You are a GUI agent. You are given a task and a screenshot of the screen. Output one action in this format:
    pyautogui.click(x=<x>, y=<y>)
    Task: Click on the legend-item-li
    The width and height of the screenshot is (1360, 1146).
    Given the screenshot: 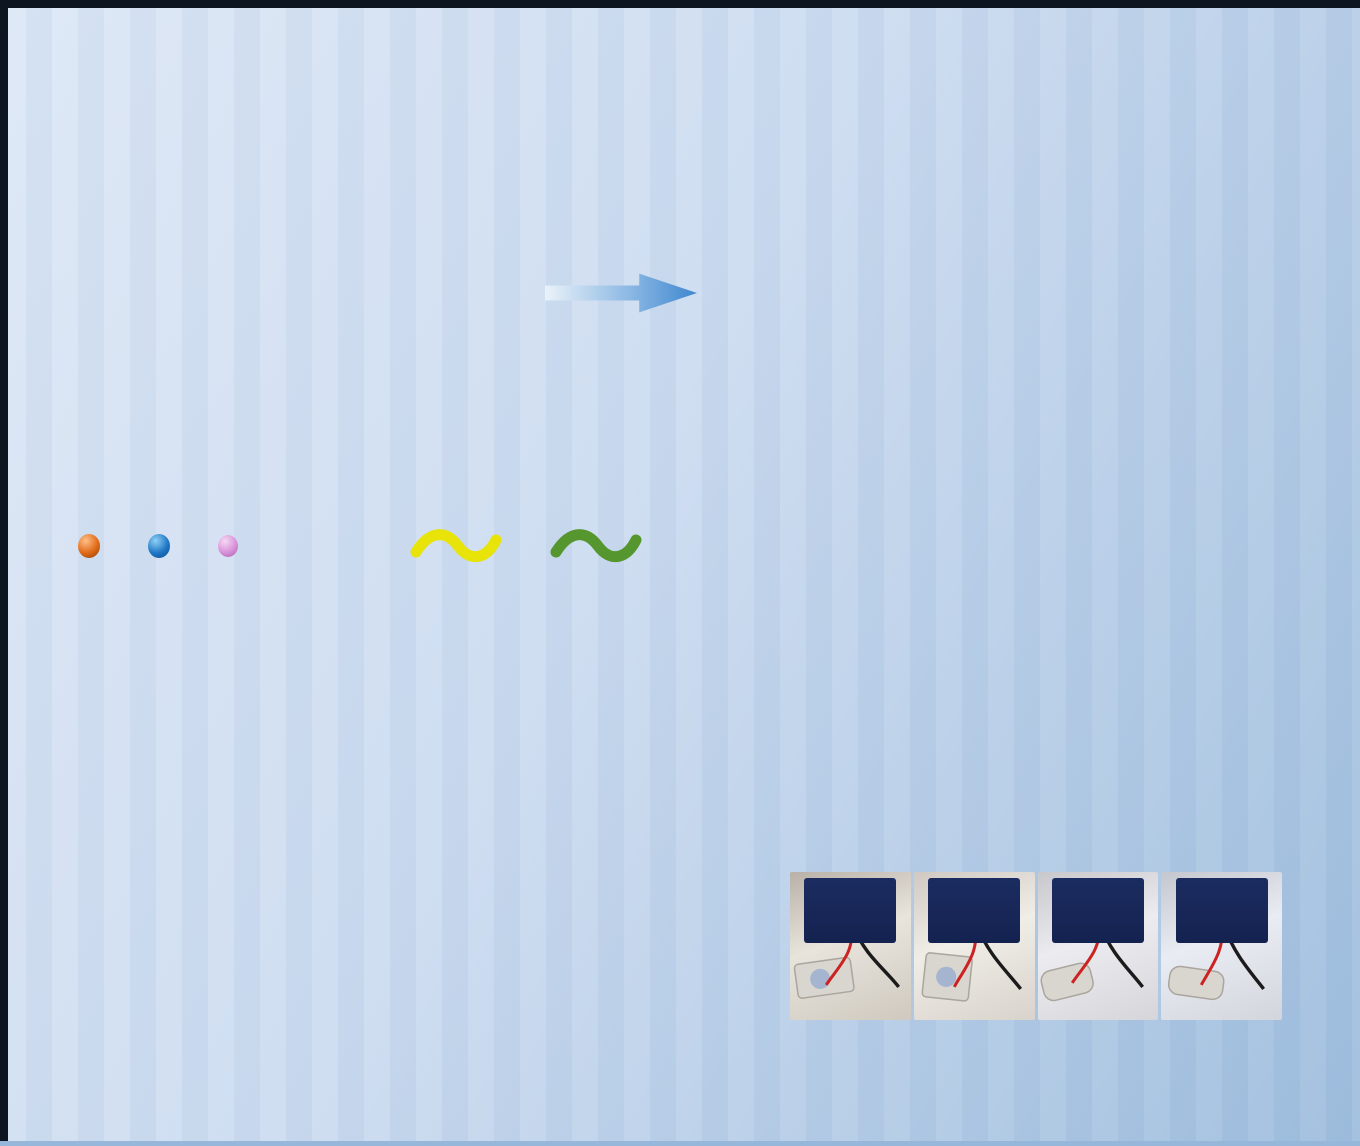 What is the action you would take?
    pyautogui.click(x=234, y=546)
    